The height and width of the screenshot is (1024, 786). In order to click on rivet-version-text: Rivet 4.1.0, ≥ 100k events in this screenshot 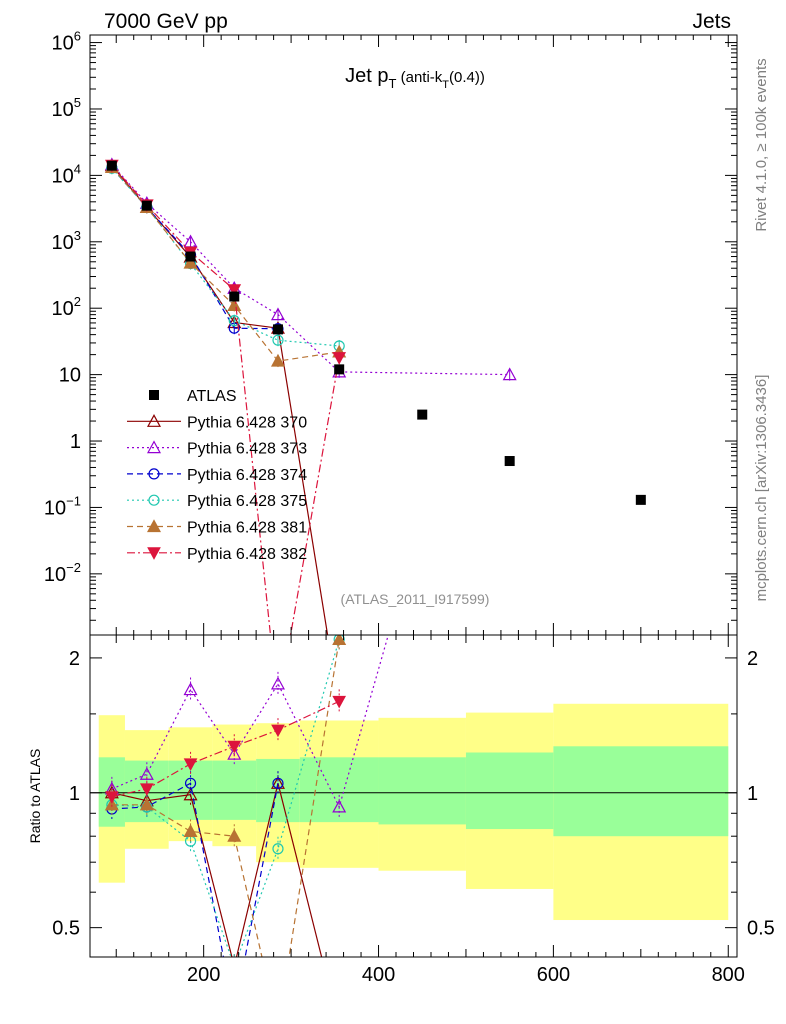, I will do `click(761, 144)`.